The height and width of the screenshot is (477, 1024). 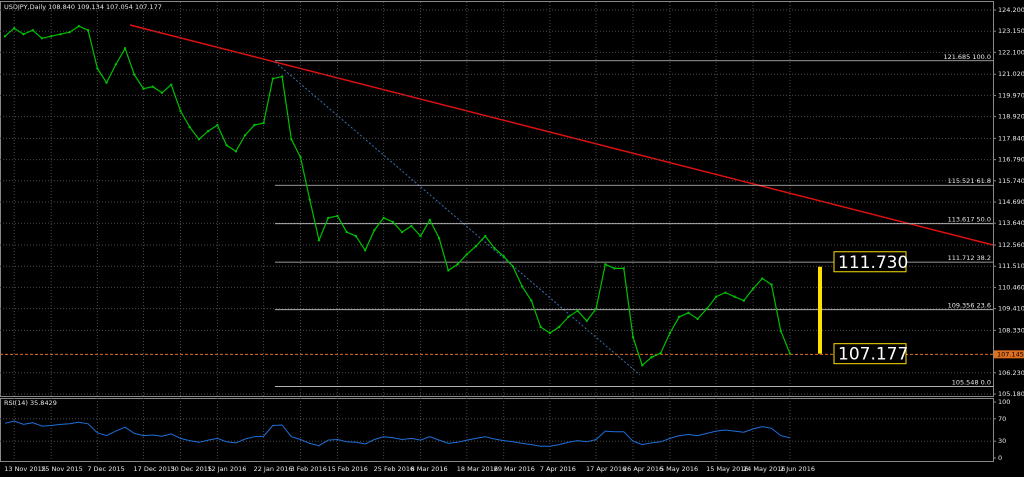 What do you see at coordinates (1002, 419) in the screenshot?
I see `rsi-tick-label: 70` at bounding box center [1002, 419].